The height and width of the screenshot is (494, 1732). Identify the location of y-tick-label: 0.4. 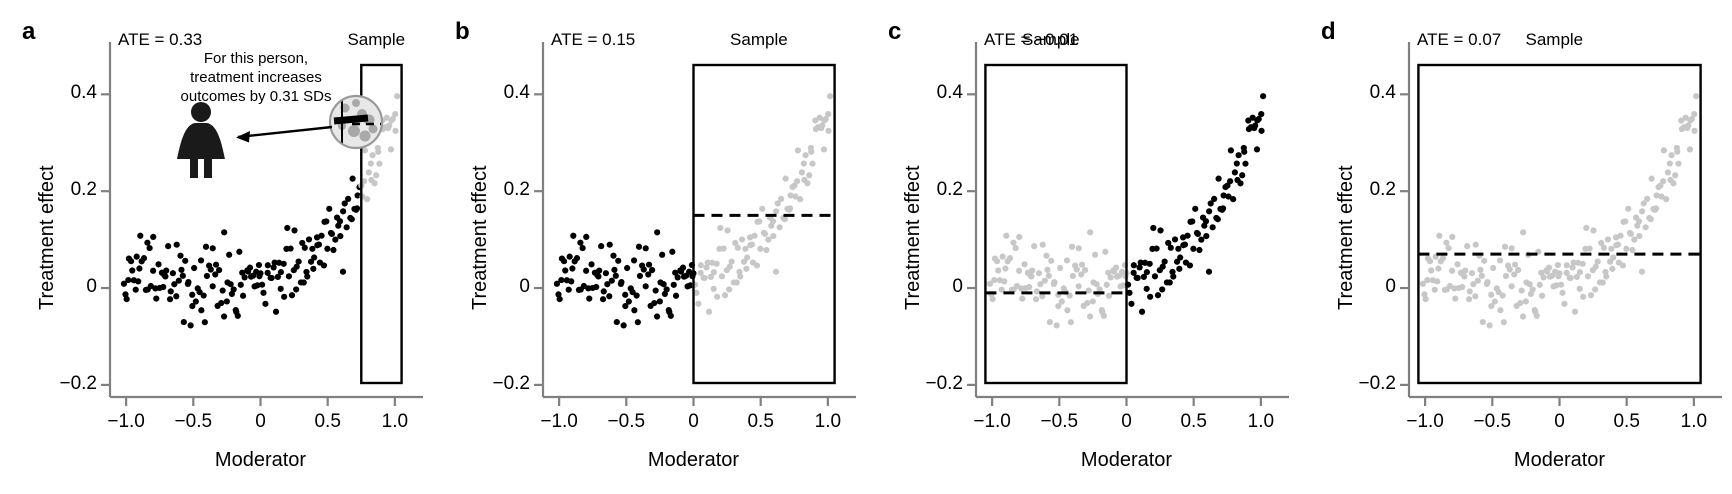
(83, 93).